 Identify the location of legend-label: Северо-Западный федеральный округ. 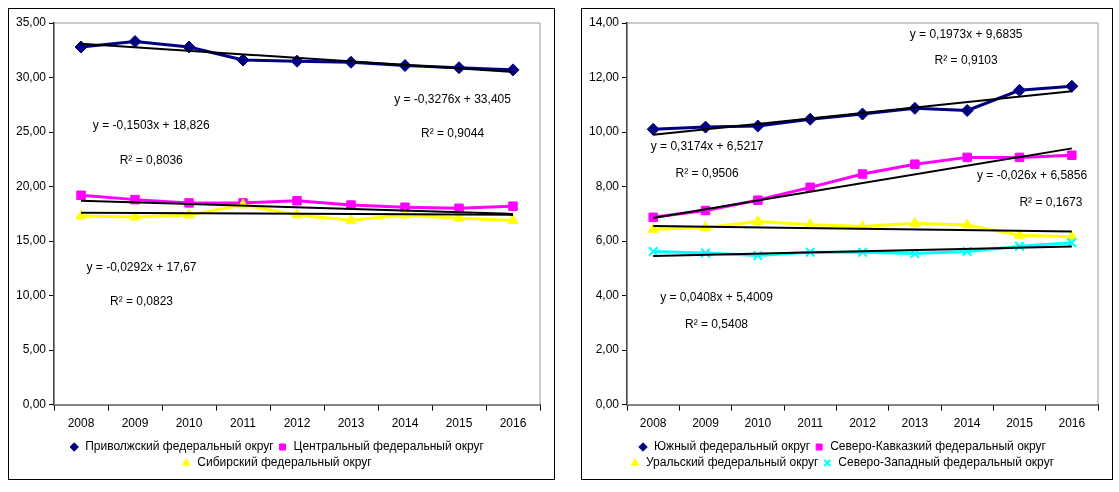
(946, 462).